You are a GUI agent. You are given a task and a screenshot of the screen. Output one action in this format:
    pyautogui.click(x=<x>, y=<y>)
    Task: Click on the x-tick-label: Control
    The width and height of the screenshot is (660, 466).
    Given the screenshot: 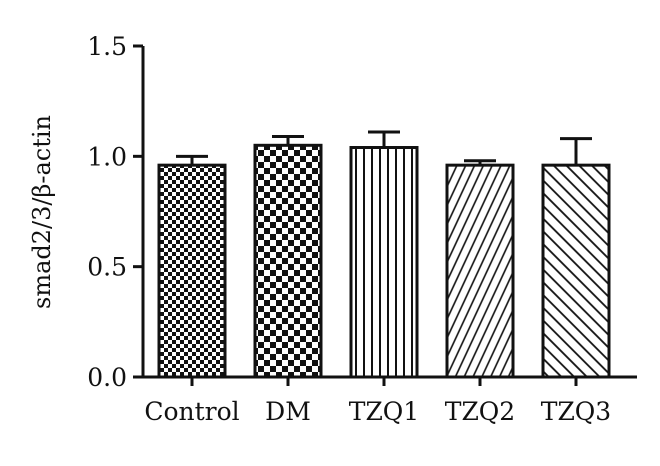 What is the action you would take?
    pyautogui.click(x=191, y=411)
    